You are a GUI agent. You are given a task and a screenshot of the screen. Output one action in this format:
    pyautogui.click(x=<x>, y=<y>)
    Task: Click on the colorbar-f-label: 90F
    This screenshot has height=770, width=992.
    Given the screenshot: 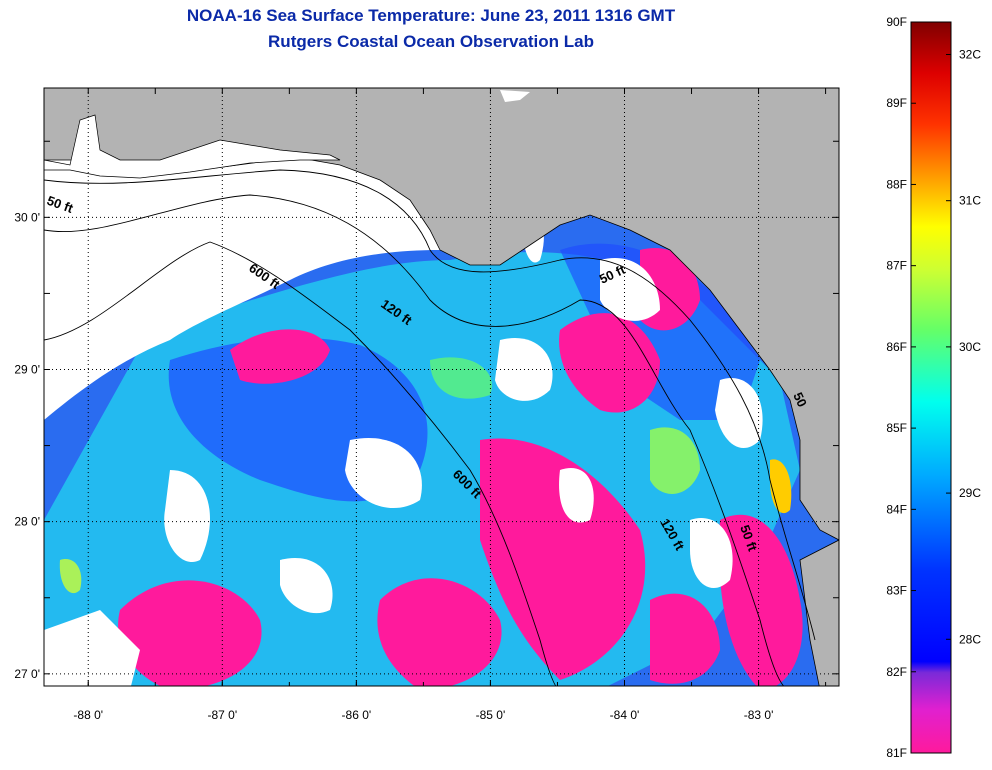 What is the action you would take?
    pyautogui.click(x=896, y=22)
    